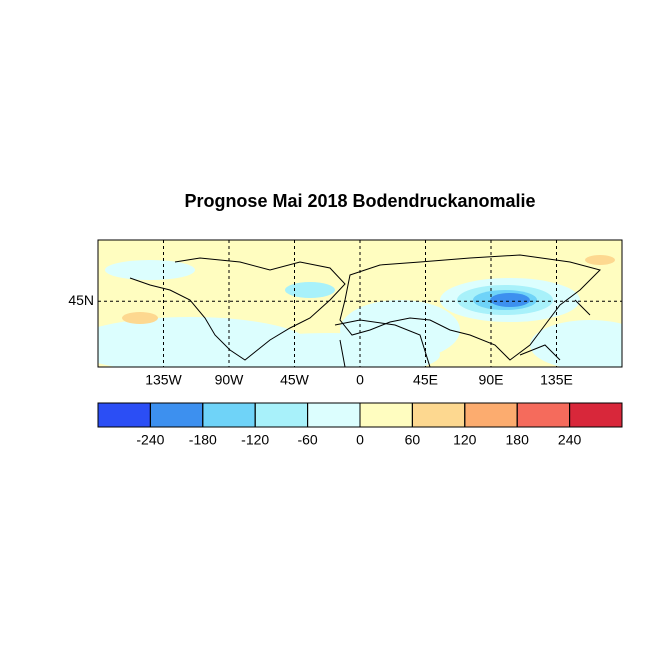 Image resolution: width=654 pixels, height=654 pixels. What do you see at coordinates (491, 380) in the screenshot?
I see `x-tick-label: 90E` at bounding box center [491, 380].